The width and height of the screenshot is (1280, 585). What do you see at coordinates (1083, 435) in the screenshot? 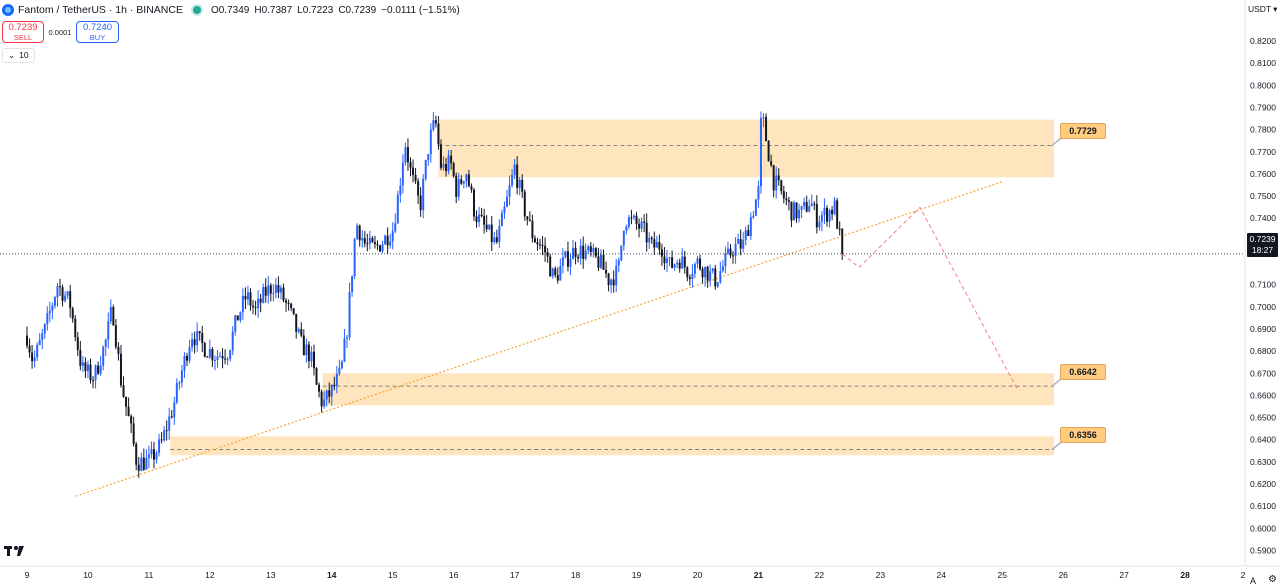
I see `target-label-support-2: 0.6356` at bounding box center [1083, 435].